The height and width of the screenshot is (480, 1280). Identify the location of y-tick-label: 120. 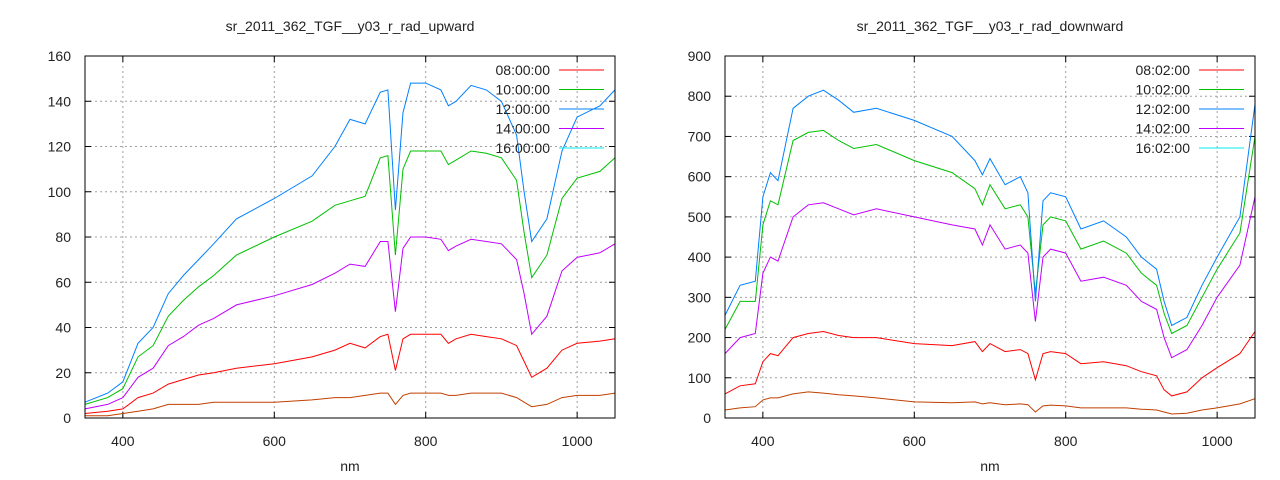
(60, 147).